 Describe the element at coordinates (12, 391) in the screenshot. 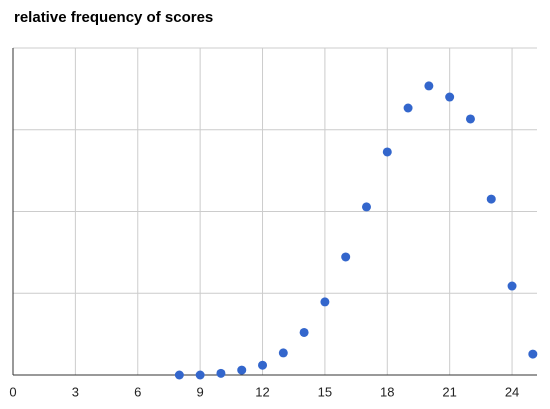

I see `x-tick-label: 0` at that location.